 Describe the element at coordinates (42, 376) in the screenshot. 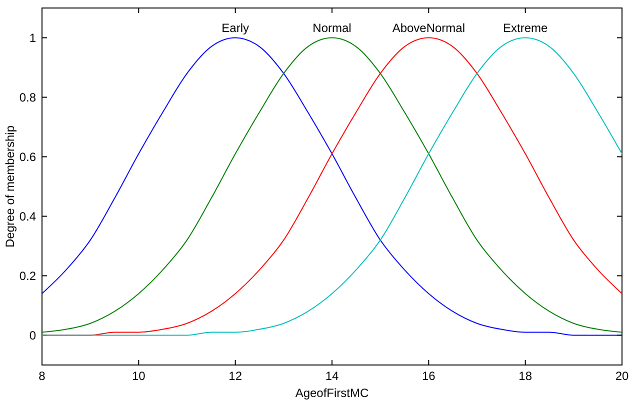

I see `x-tick-label: 8` at that location.